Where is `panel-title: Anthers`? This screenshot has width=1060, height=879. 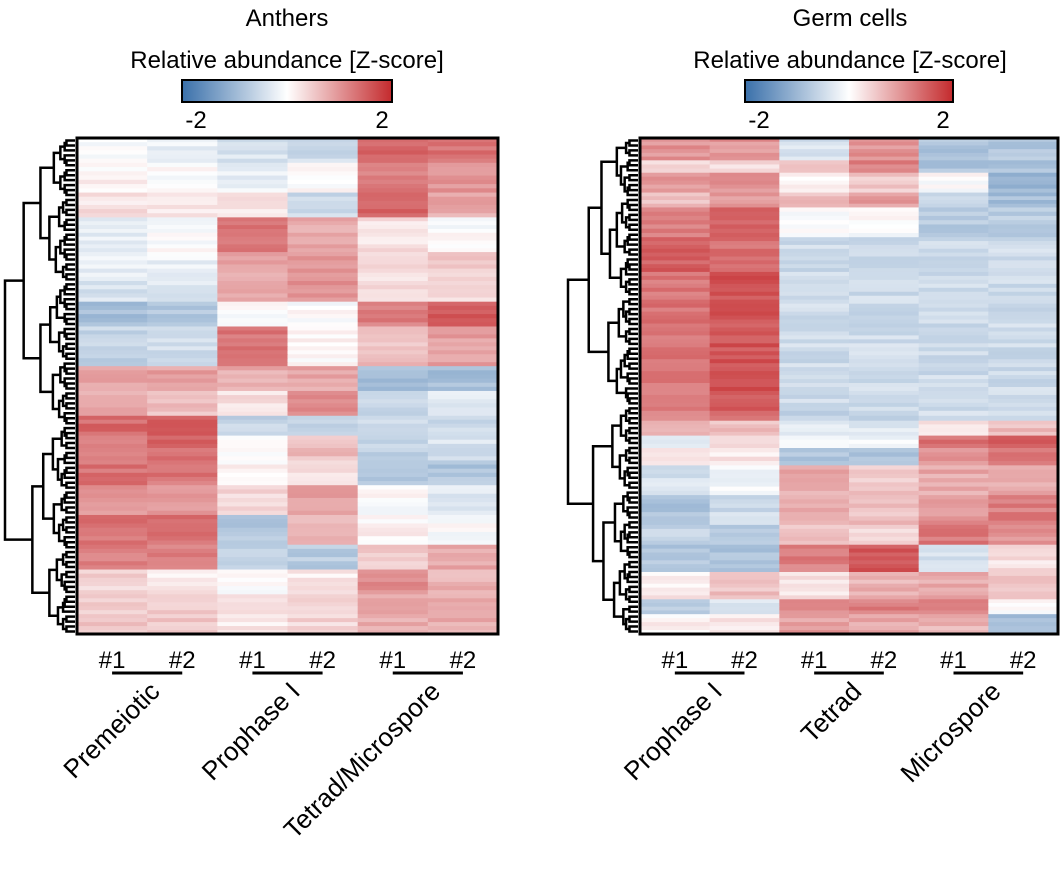
panel-title: Anthers is located at coordinates (287, 18).